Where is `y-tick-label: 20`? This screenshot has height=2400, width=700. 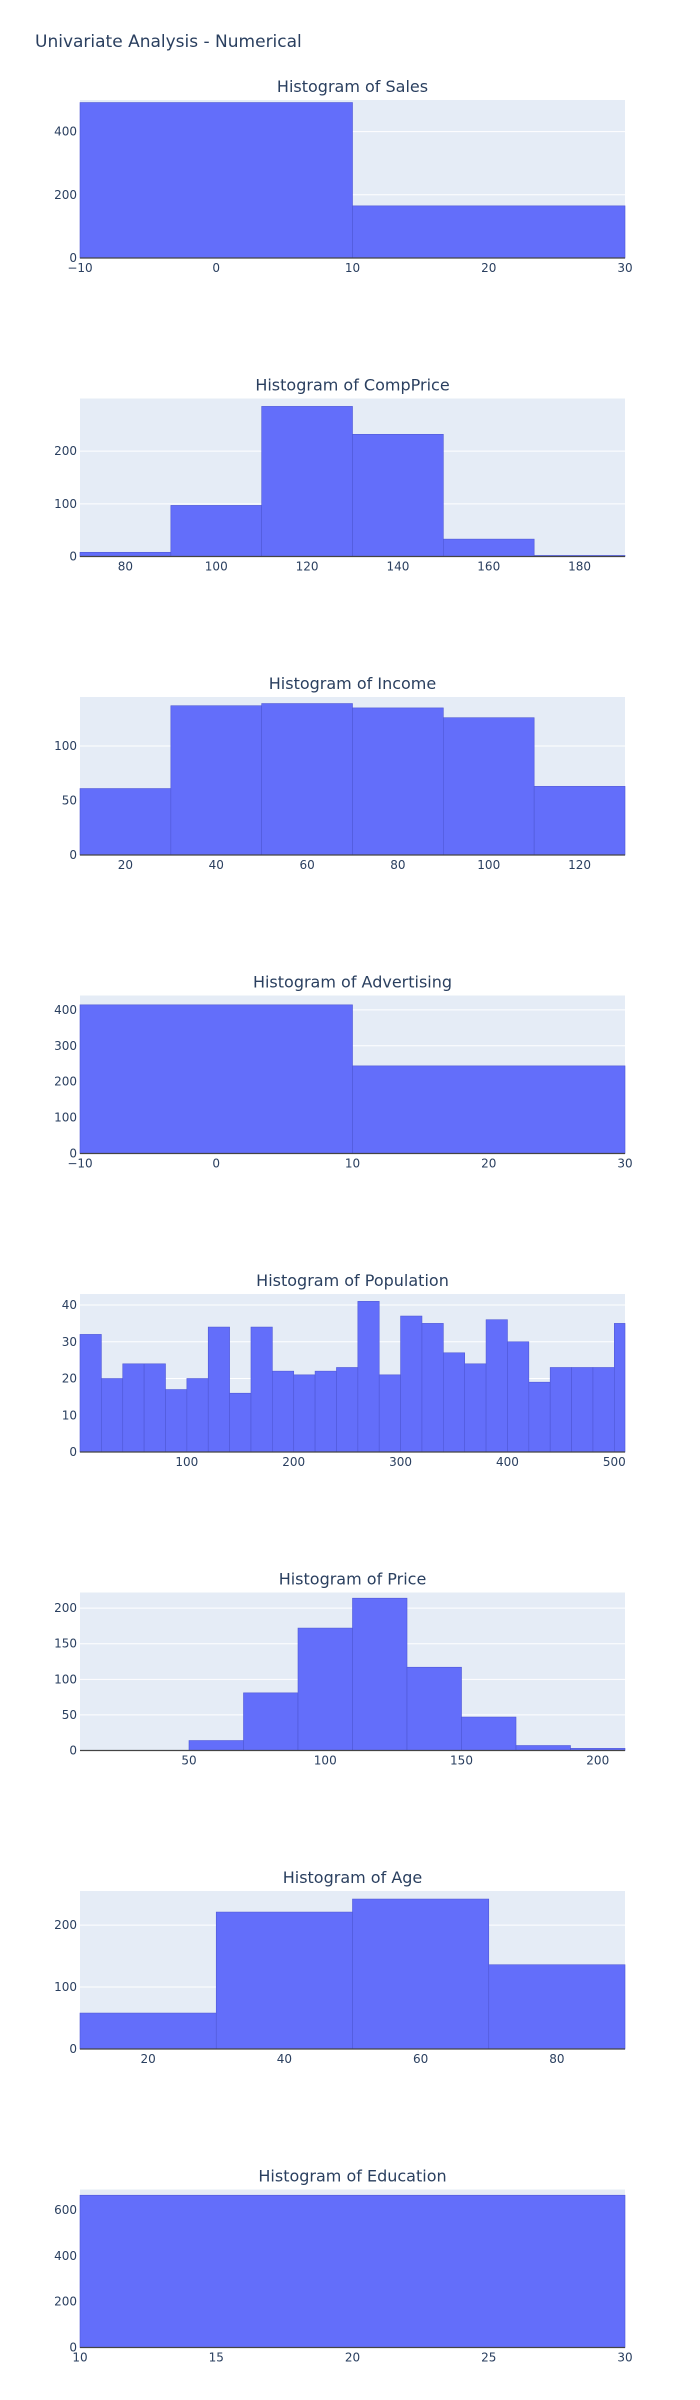 y-tick-label: 20 is located at coordinates (69, 1379).